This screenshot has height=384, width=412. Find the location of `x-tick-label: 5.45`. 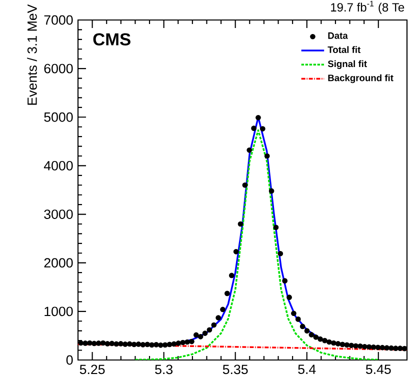

x-tick-label: 5.45 is located at coordinates (378, 369).